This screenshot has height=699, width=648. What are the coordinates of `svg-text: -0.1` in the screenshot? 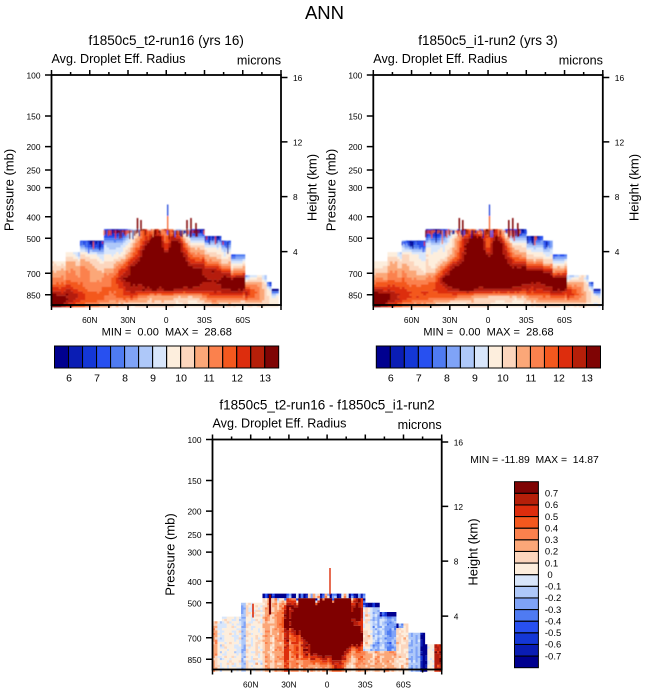 It's located at (553, 587).